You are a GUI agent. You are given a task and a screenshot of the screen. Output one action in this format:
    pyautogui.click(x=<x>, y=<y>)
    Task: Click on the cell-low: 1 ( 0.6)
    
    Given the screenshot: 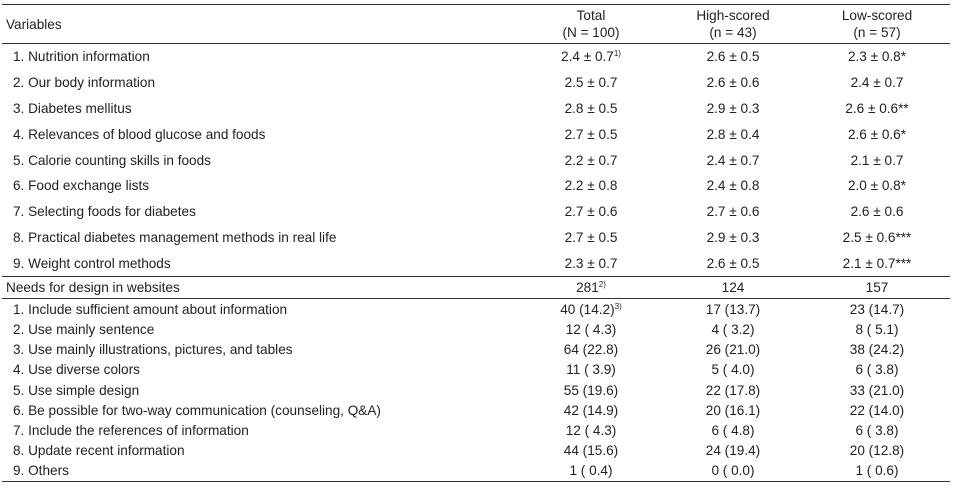 What is the action you would take?
    pyautogui.click(x=877, y=471)
    